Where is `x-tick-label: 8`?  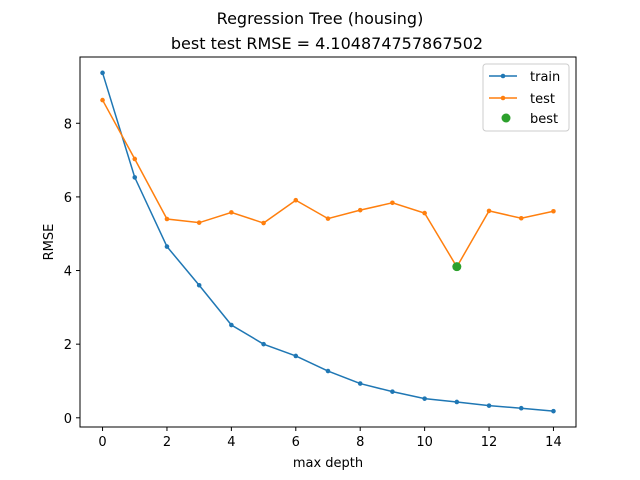
x-tick-label: 8 is located at coordinates (360, 442).